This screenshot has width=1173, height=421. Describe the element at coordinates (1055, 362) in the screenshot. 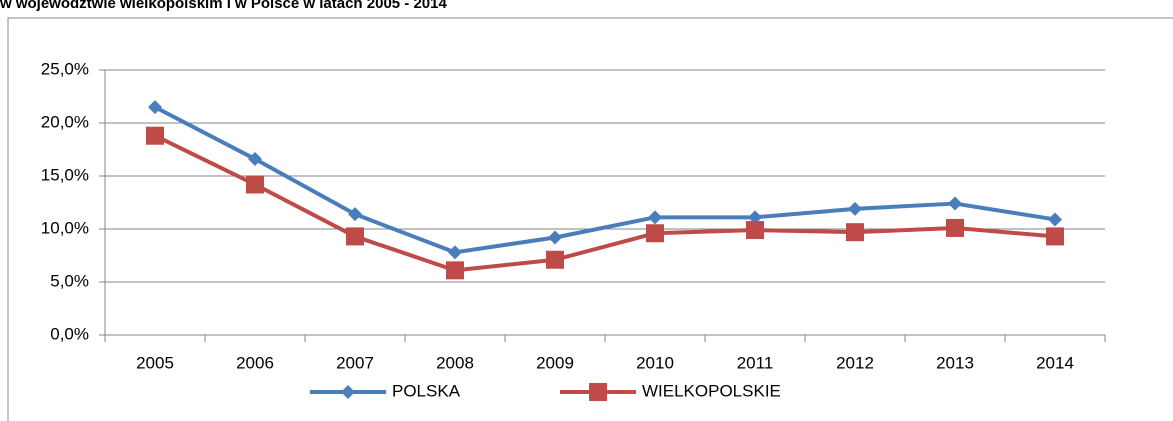

I see `x-tick-label: 2014` at that location.